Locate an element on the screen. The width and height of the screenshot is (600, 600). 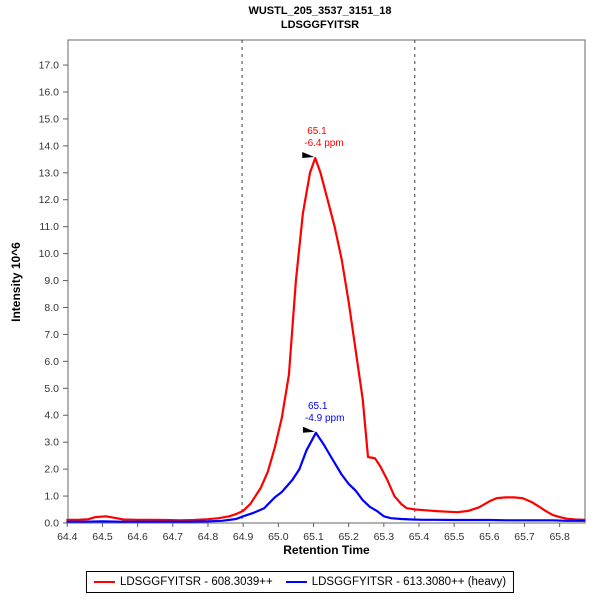
legend-label: LDSGGFYITSR - 613.3080++ (heavy) is located at coordinates (409, 582).